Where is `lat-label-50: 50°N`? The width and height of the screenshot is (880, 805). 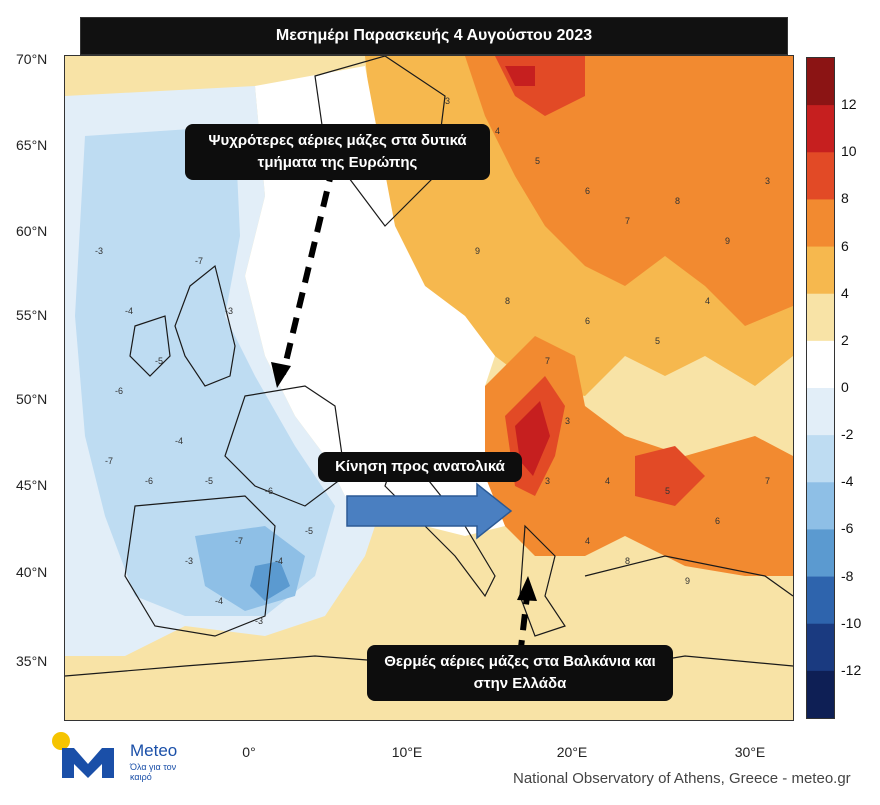
lat-label-50: 50°N is located at coordinates (32, 399).